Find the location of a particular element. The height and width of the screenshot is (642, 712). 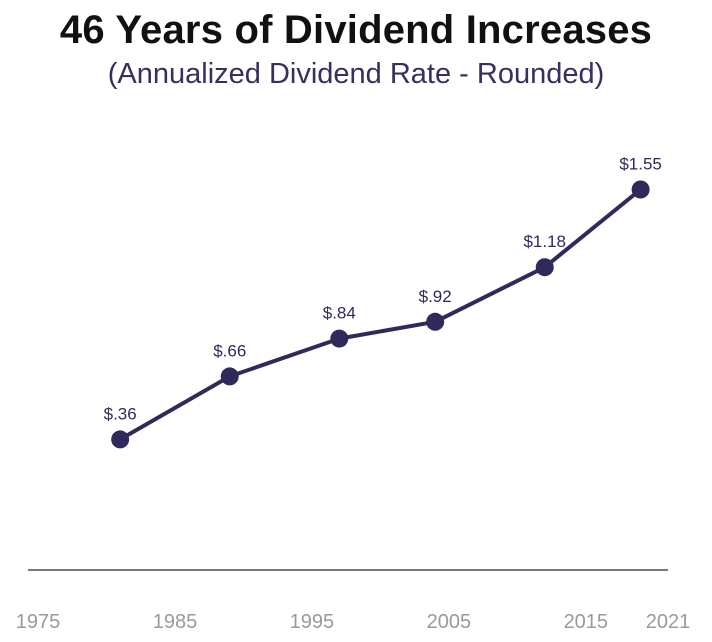

data-label: $.36 is located at coordinates (120, 413).